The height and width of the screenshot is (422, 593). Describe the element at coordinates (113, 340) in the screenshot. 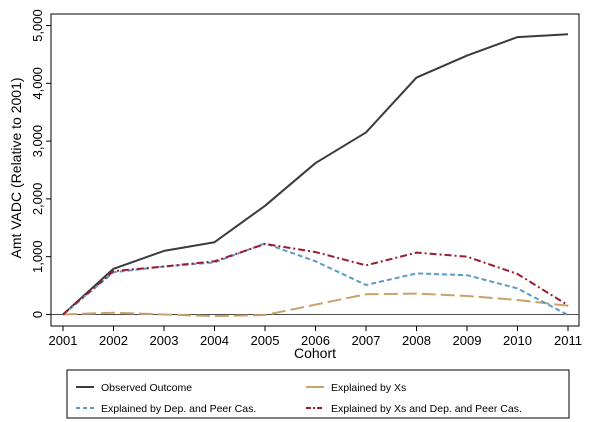

I see `x-tick-label: 2002` at that location.